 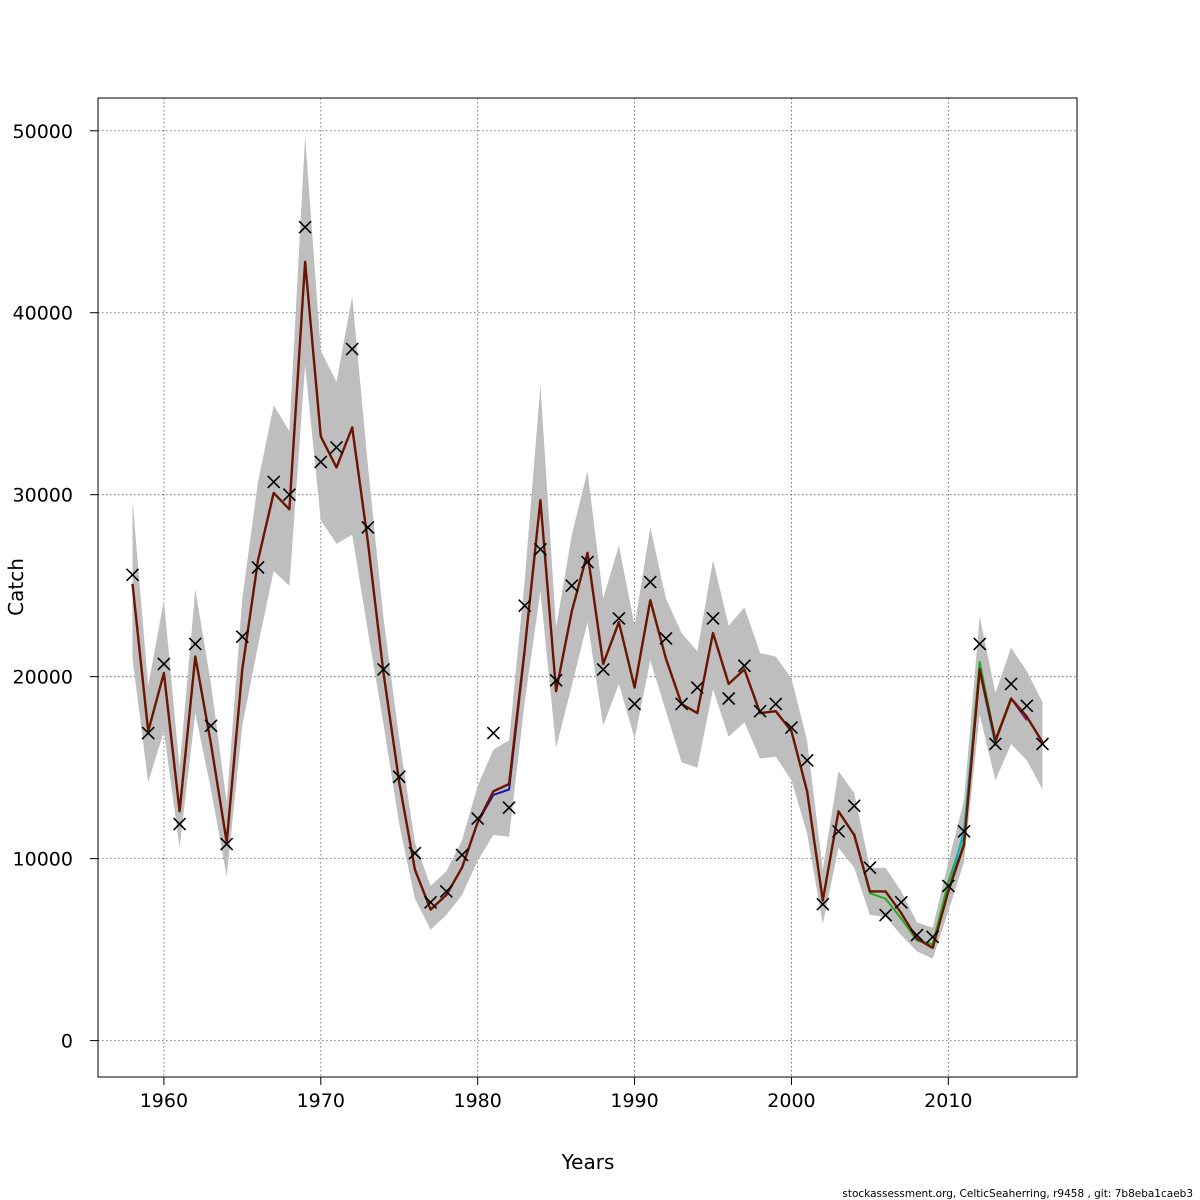 What do you see at coordinates (321, 1101) in the screenshot?
I see `x-tick-label: 1970` at bounding box center [321, 1101].